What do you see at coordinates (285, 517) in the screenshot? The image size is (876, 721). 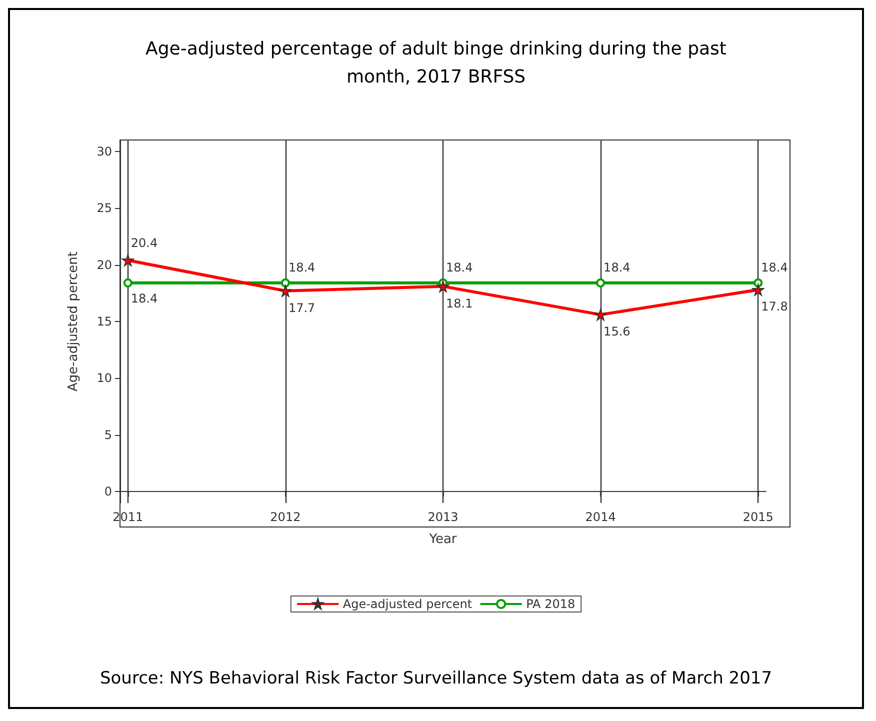 I see `x-tick-label: 2012` at bounding box center [285, 517].